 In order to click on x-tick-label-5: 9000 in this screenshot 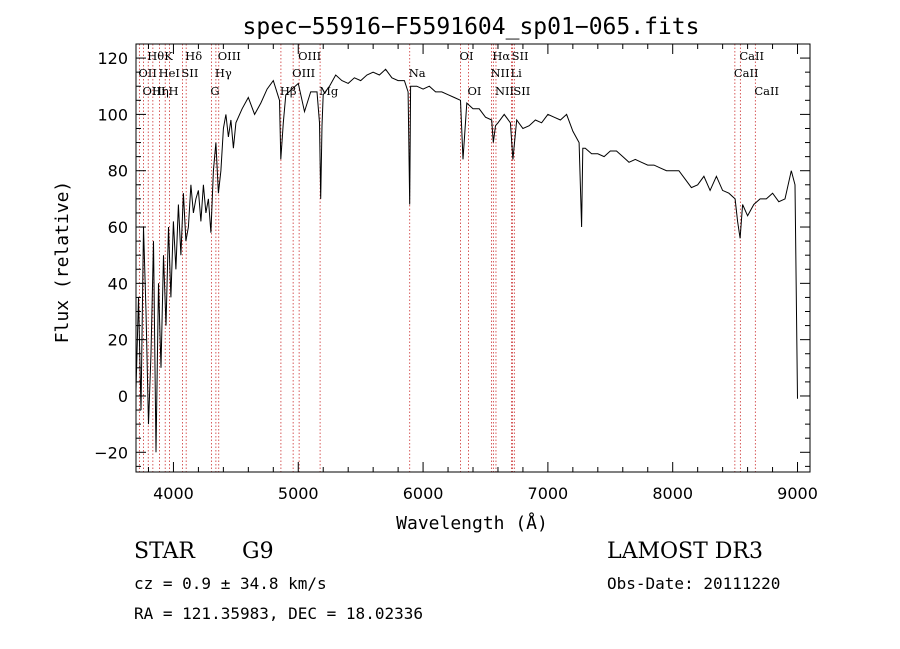, I will do `click(797, 493)`.